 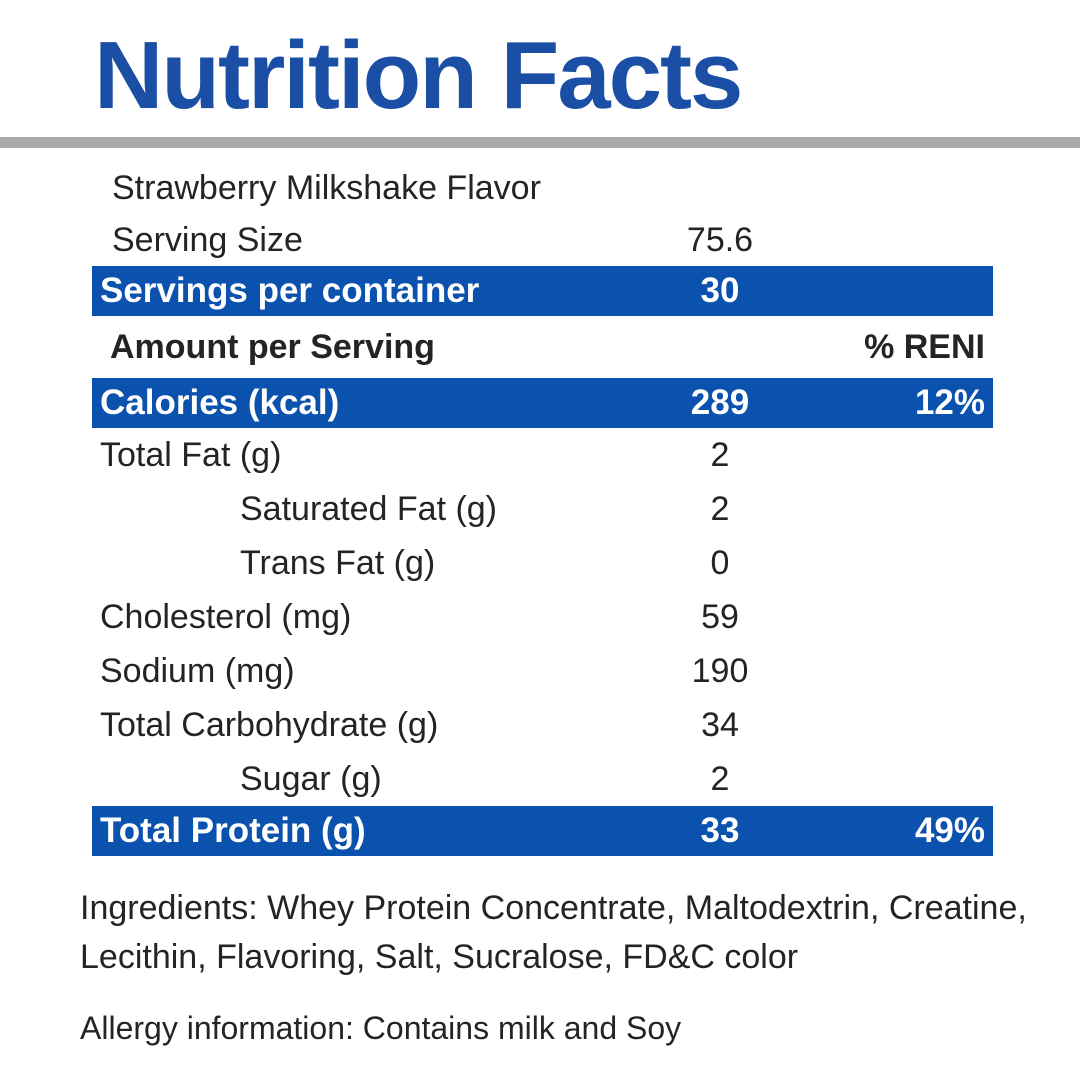 I want to click on serving-size-value: 75.6, so click(x=720, y=239).